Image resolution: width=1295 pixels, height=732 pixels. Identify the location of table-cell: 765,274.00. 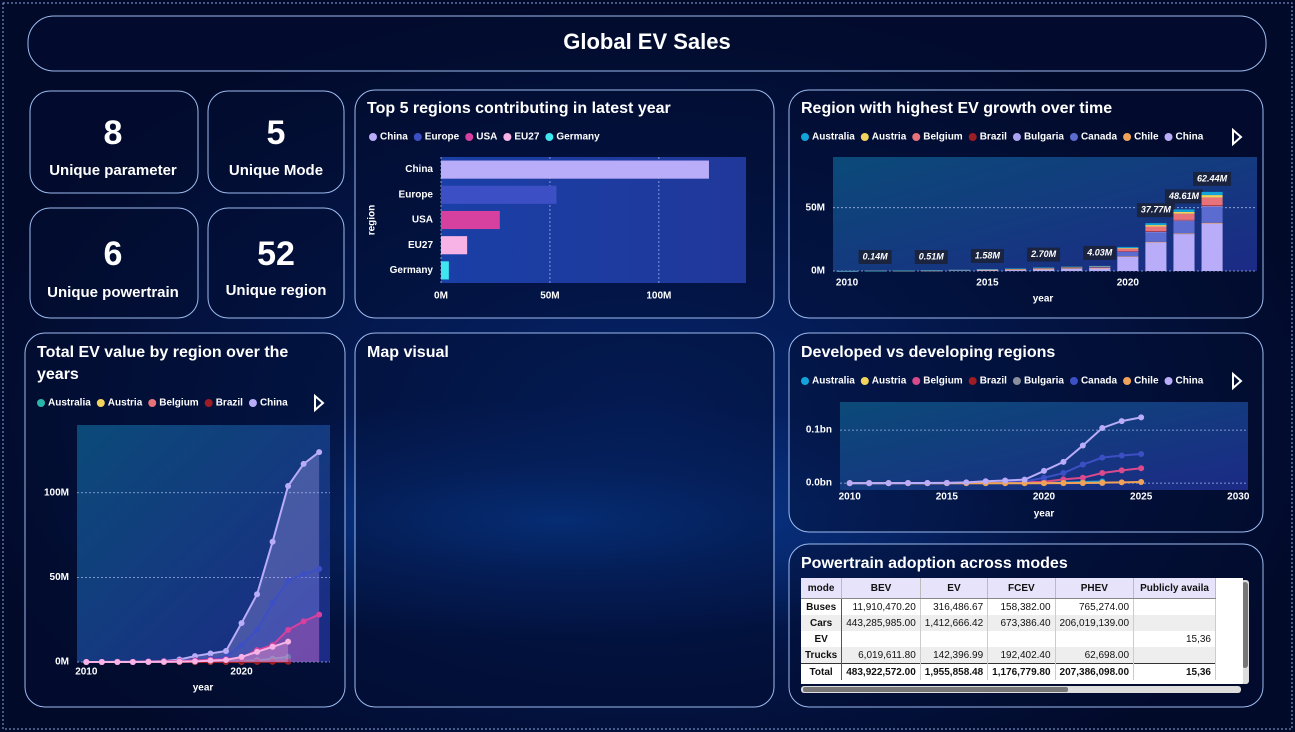
(1095, 606).